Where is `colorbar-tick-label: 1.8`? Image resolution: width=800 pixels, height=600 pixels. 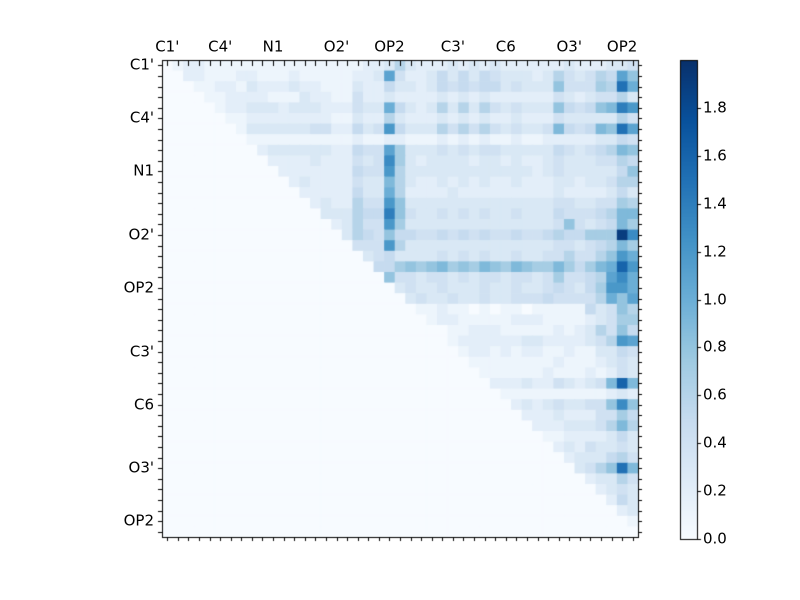
colorbar-tick-label: 1.8 is located at coordinates (715, 107).